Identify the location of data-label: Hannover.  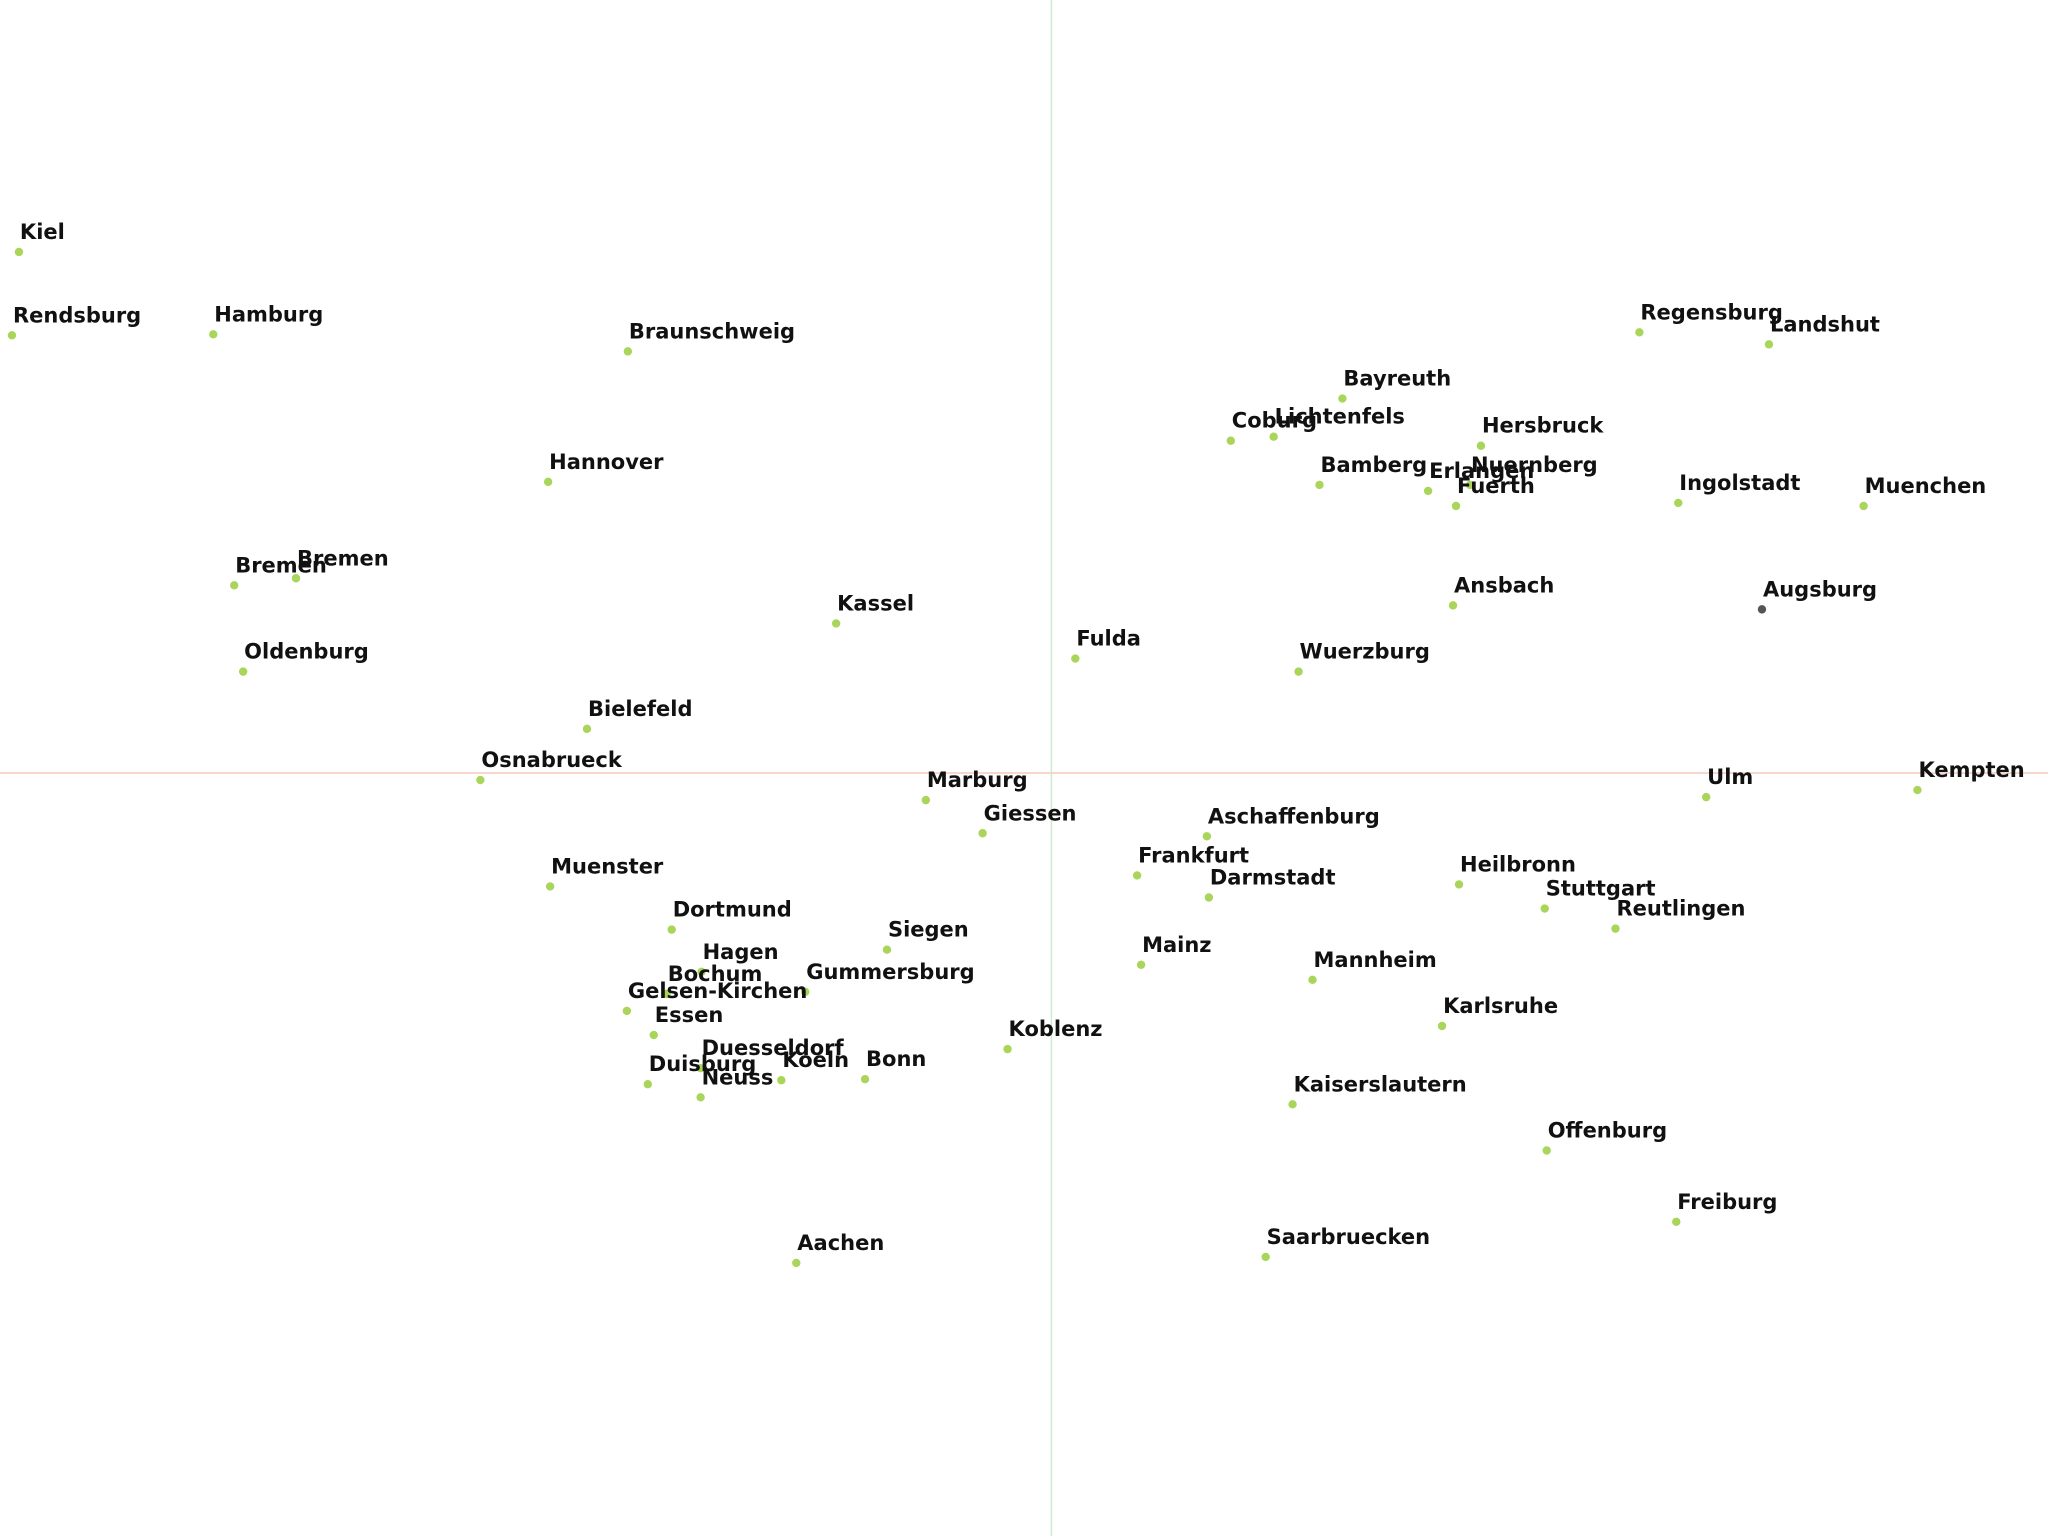
(606, 462).